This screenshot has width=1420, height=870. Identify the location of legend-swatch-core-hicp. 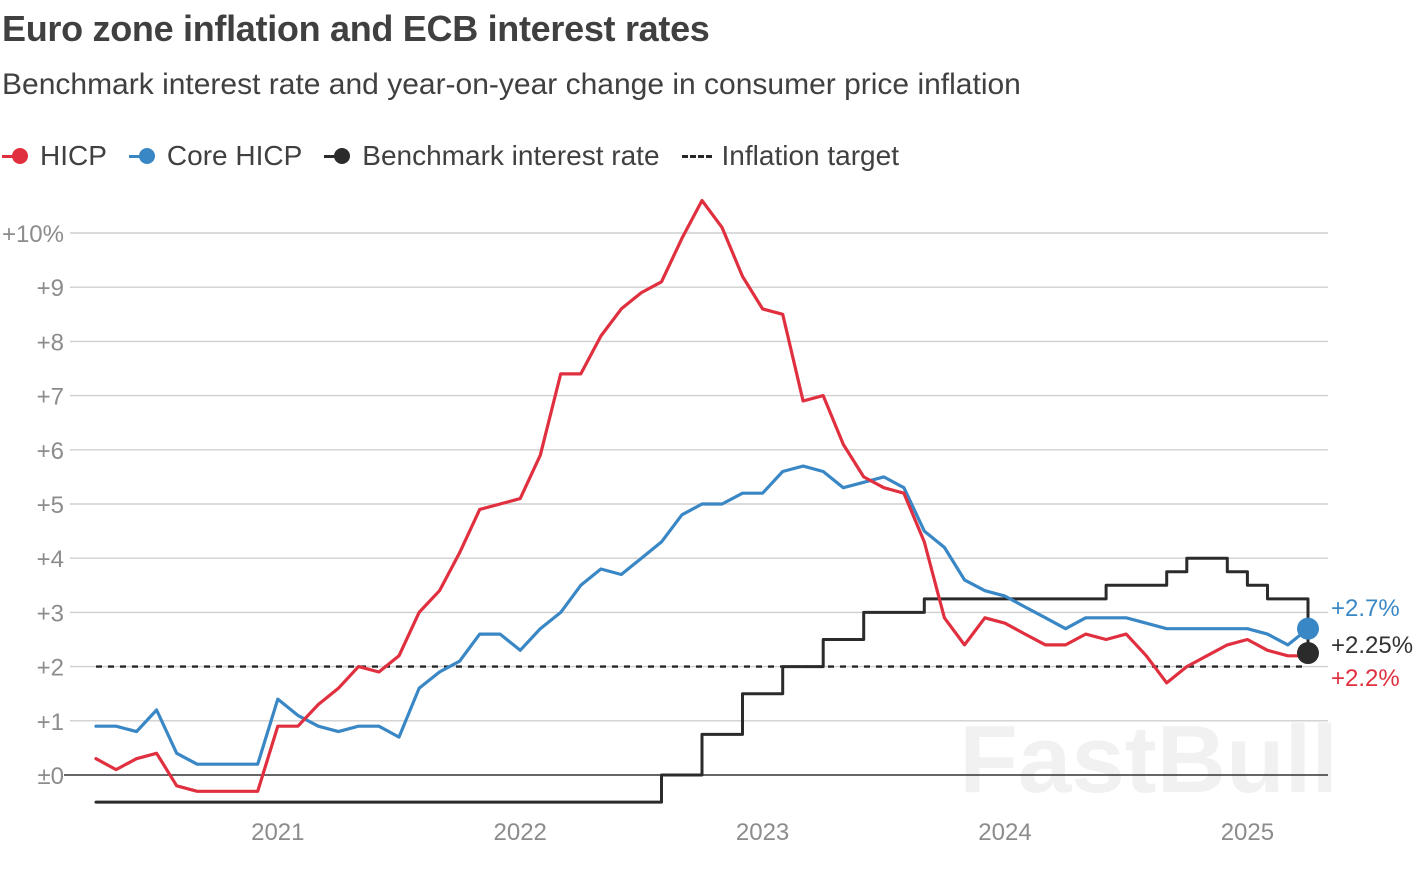
(143, 156).